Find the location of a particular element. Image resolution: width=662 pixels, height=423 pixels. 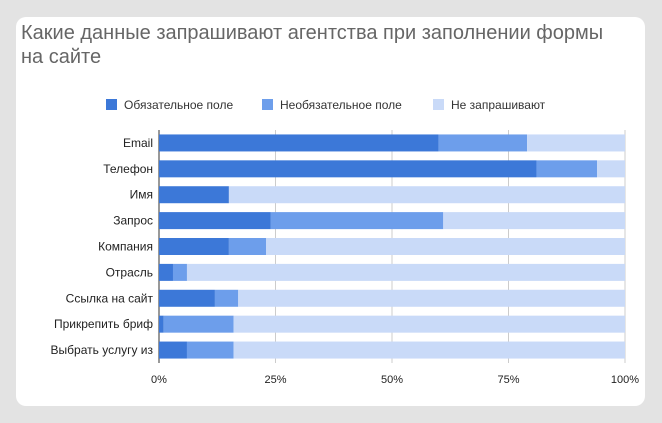

legend-label-2: Не запрашивают is located at coordinates (498, 105).